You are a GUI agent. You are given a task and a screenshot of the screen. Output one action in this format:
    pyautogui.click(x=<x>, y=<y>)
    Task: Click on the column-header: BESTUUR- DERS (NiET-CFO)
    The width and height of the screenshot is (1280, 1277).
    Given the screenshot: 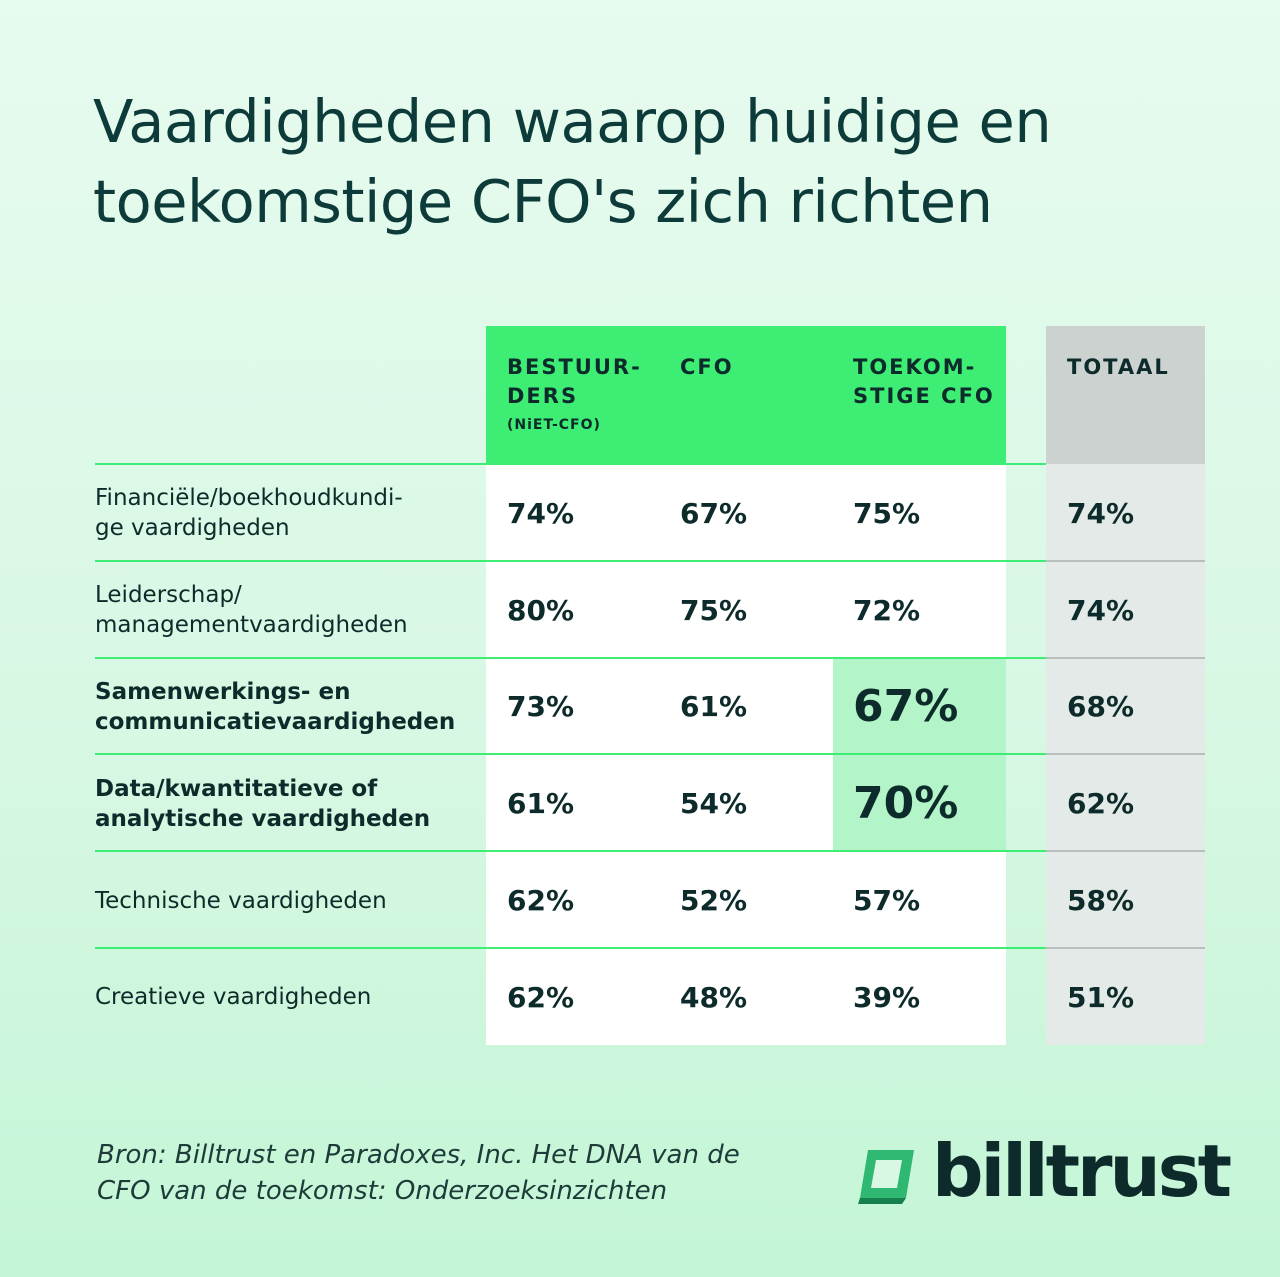 What is the action you would take?
    pyautogui.click(x=574, y=393)
    